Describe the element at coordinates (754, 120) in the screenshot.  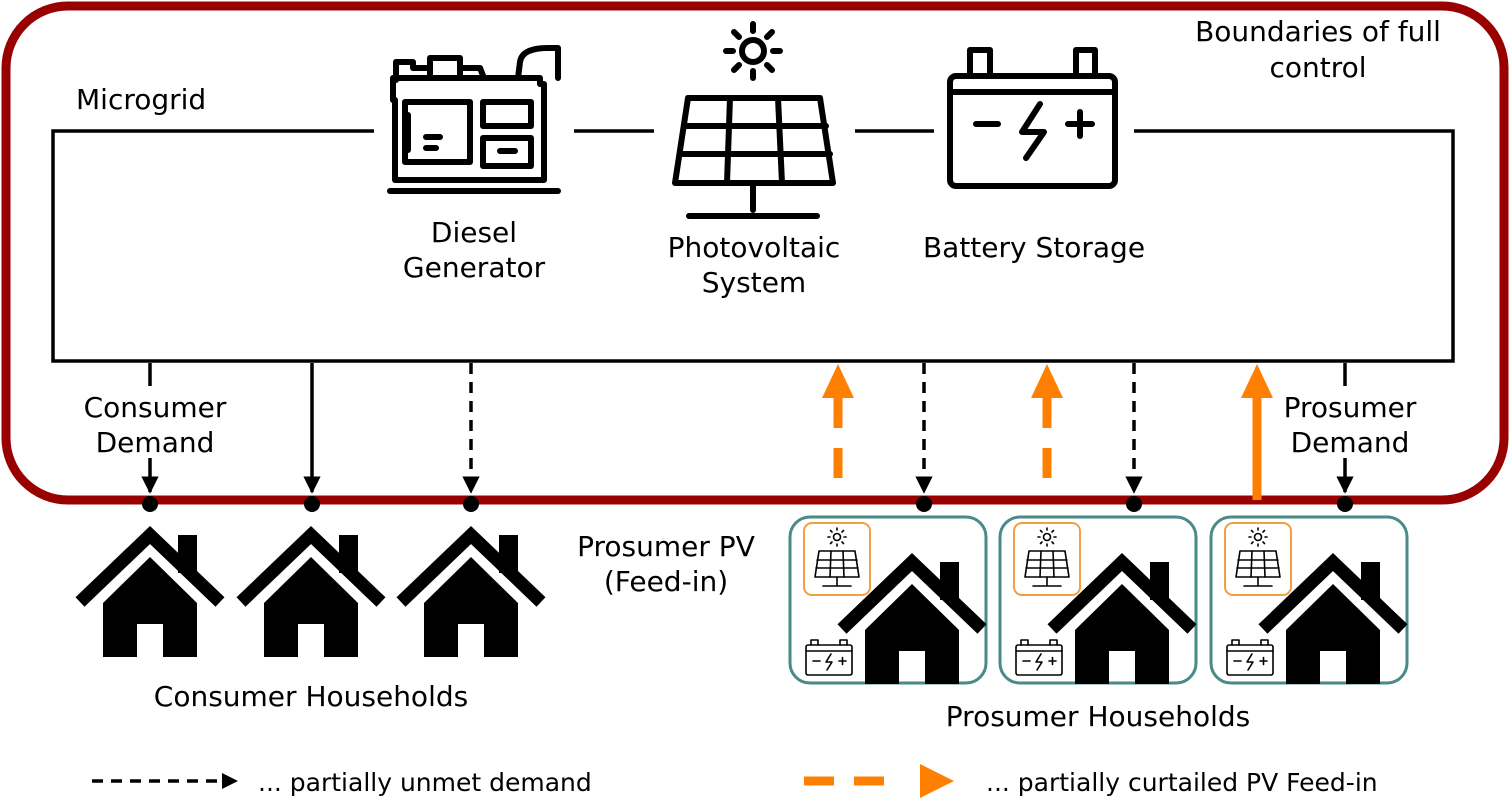
I see `photovoltaic-icon` at that location.